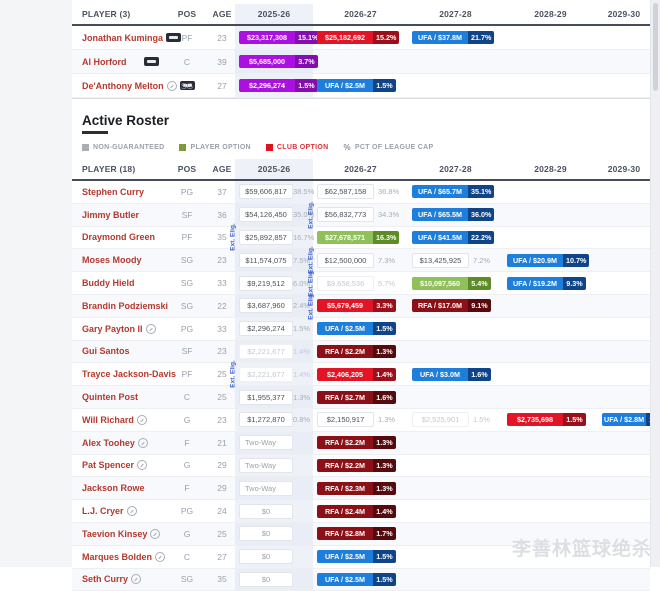  I want to click on player-link: Trayce Jackson-Davis, so click(129, 374).